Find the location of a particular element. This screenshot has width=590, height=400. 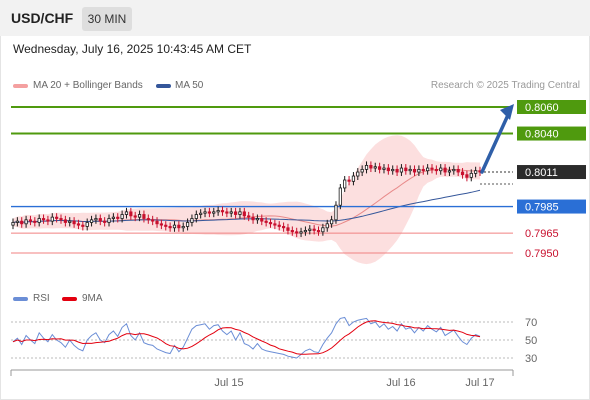

ma50-legend-label: MA 50 is located at coordinates (189, 85).